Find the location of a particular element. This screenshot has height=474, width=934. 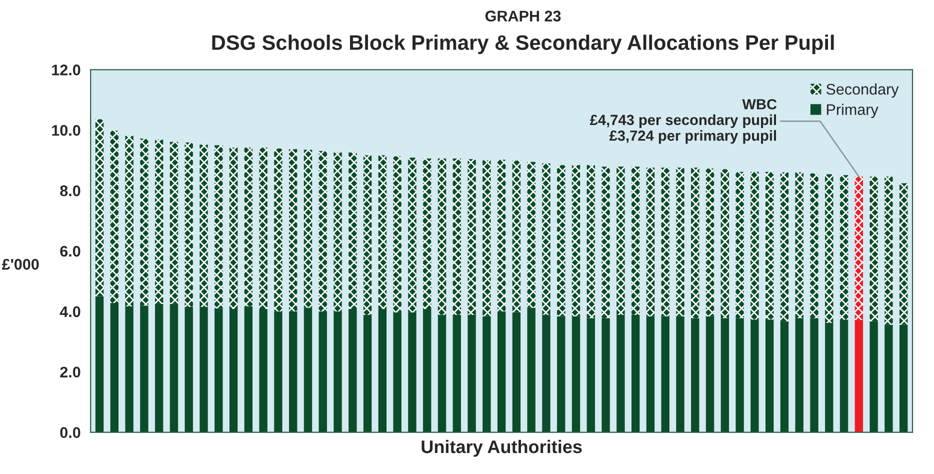

x-axis-title: Unitary Authorities is located at coordinates (502, 448).